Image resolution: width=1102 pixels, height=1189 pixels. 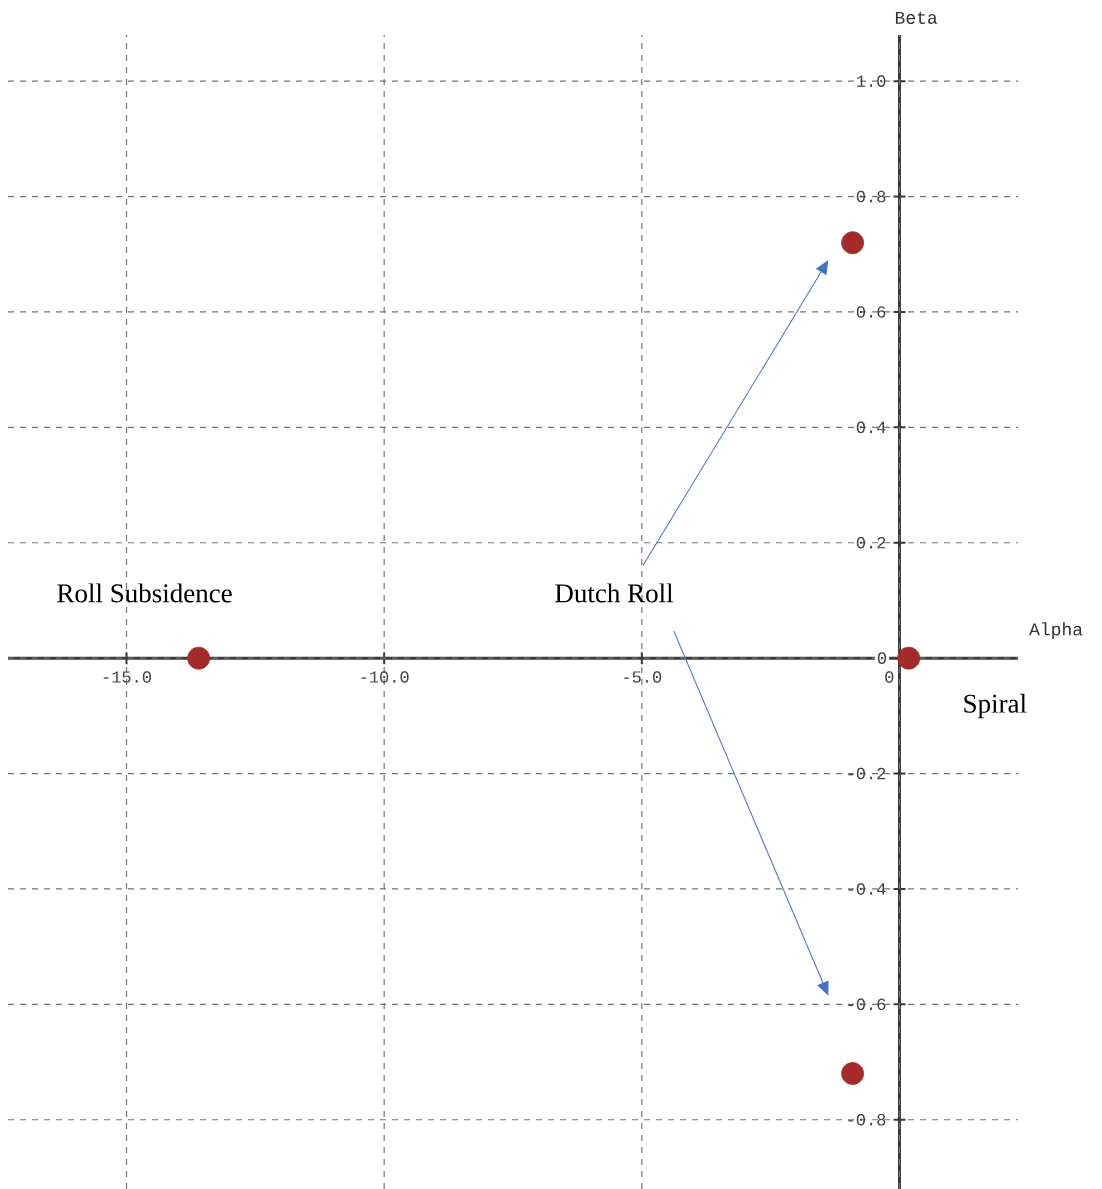 I want to click on y-tick-label: 1.0, so click(x=871, y=81).